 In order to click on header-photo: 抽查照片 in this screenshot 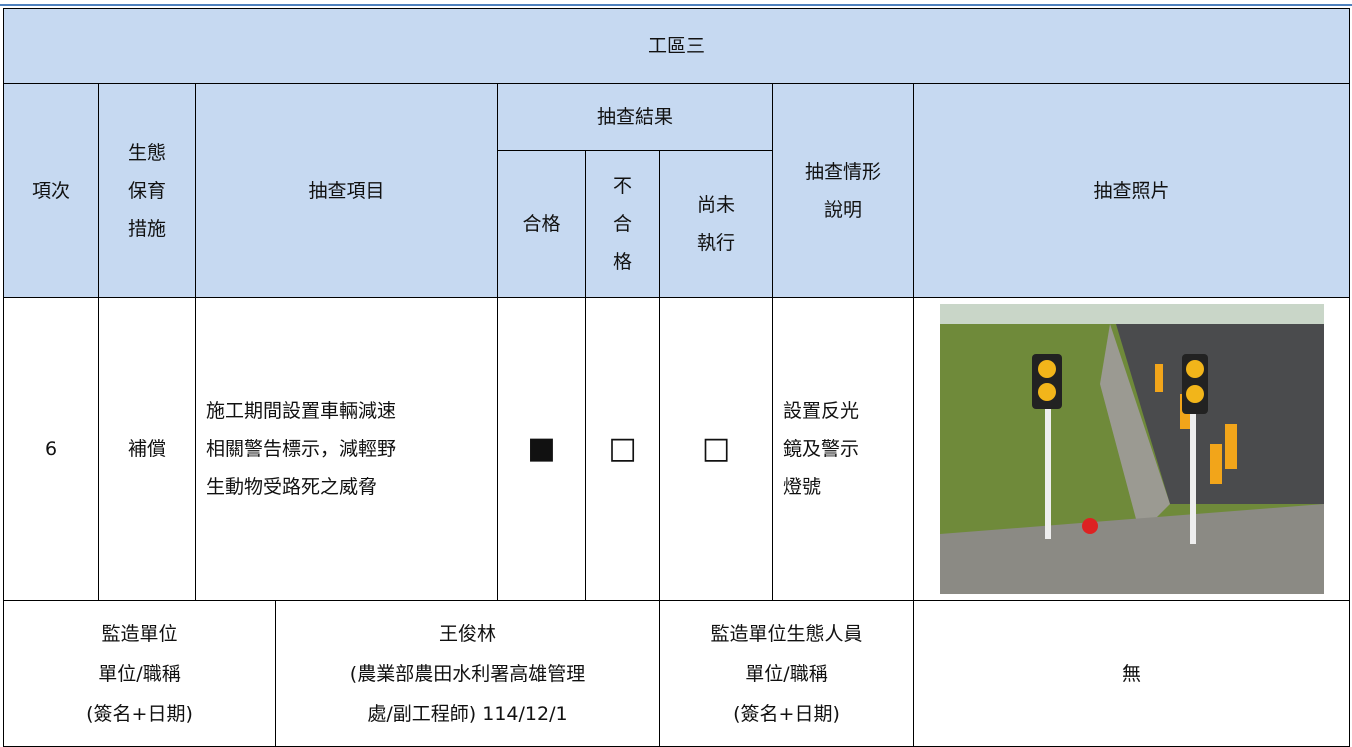, I will do `click(1131, 190)`.